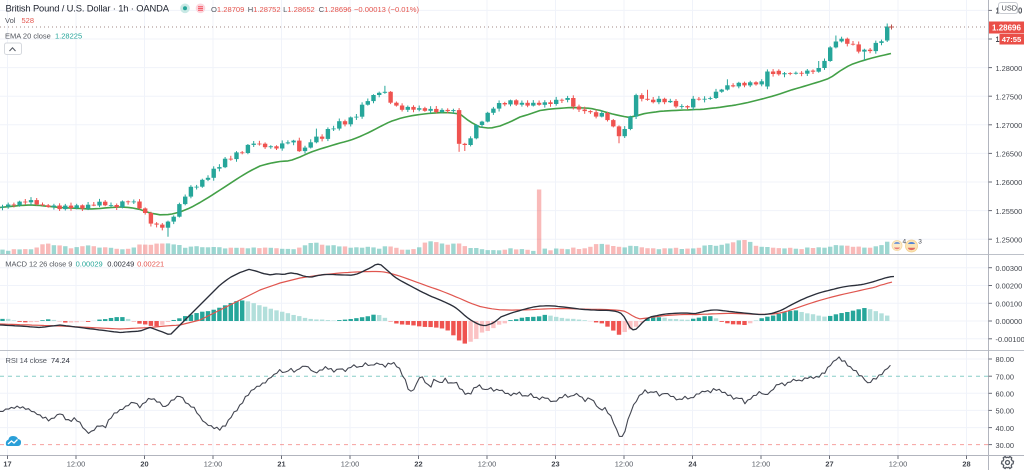 Image resolution: width=1024 pixels, height=475 pixels. What do you see at coordinates (1009, 321) in the screenshot?
I see `svg-text: 0.00000` at bounding box center [1009, 321].